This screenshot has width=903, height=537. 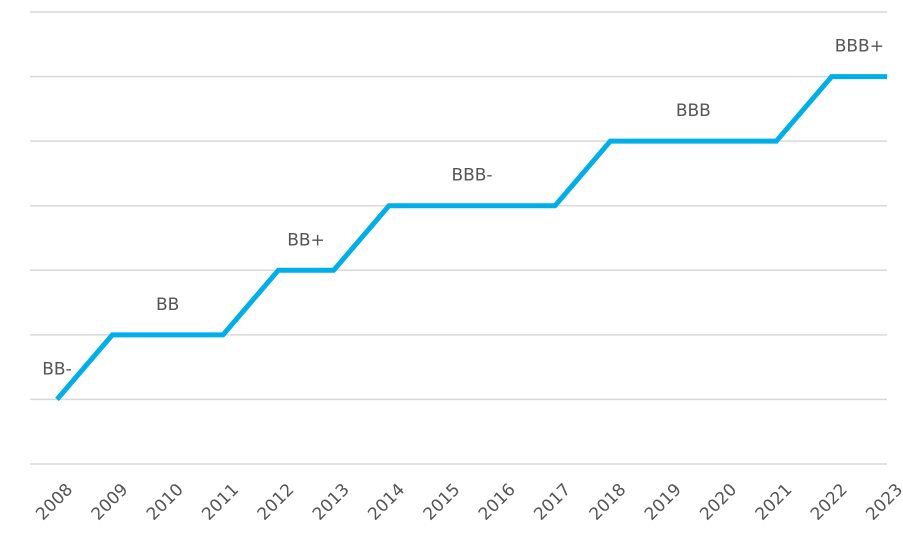 I want to click on rating-label: BB, so click(x=167, y=305).